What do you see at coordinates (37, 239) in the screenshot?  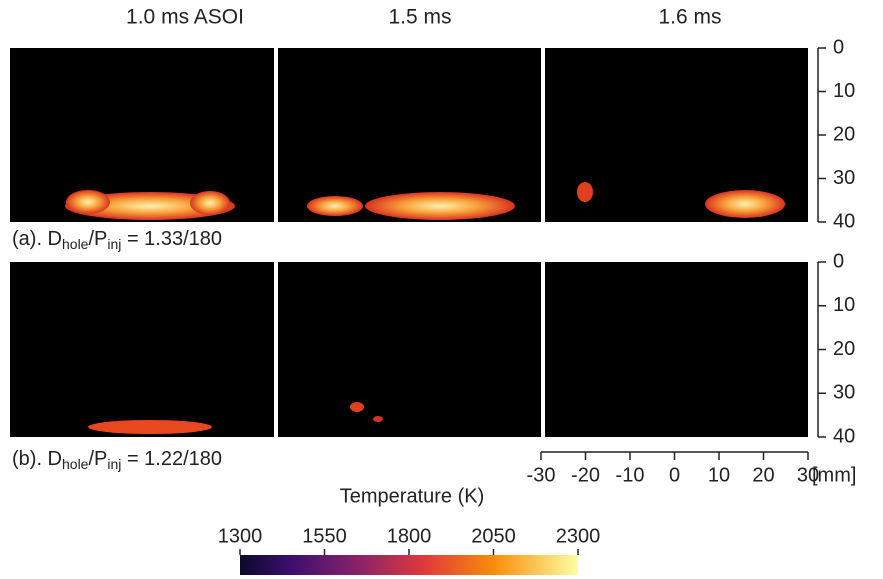 I see `label-part: (a). D` at bounding box center [37, 239].